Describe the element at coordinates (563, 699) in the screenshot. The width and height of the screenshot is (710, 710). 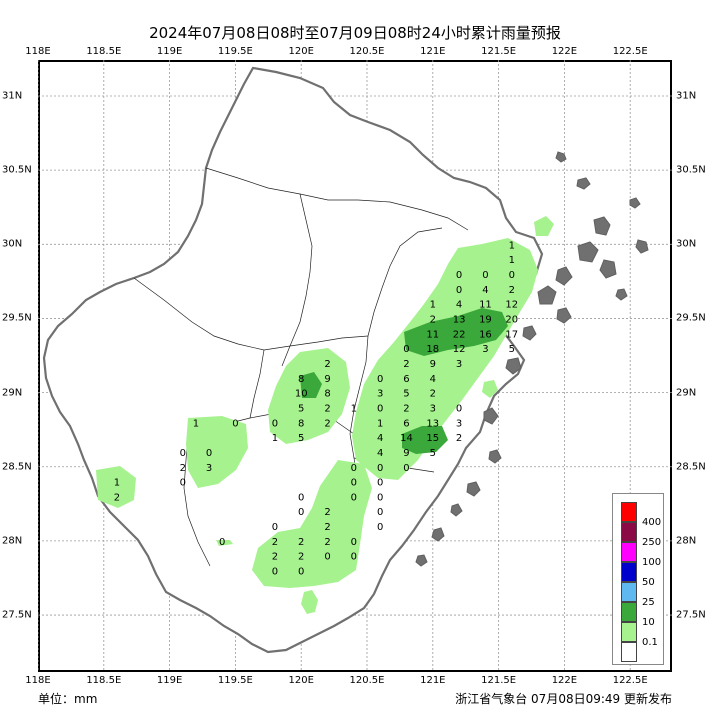
I see `publisher-note: 浙江省气象台 07月08日09:49 更新发布` at that location.